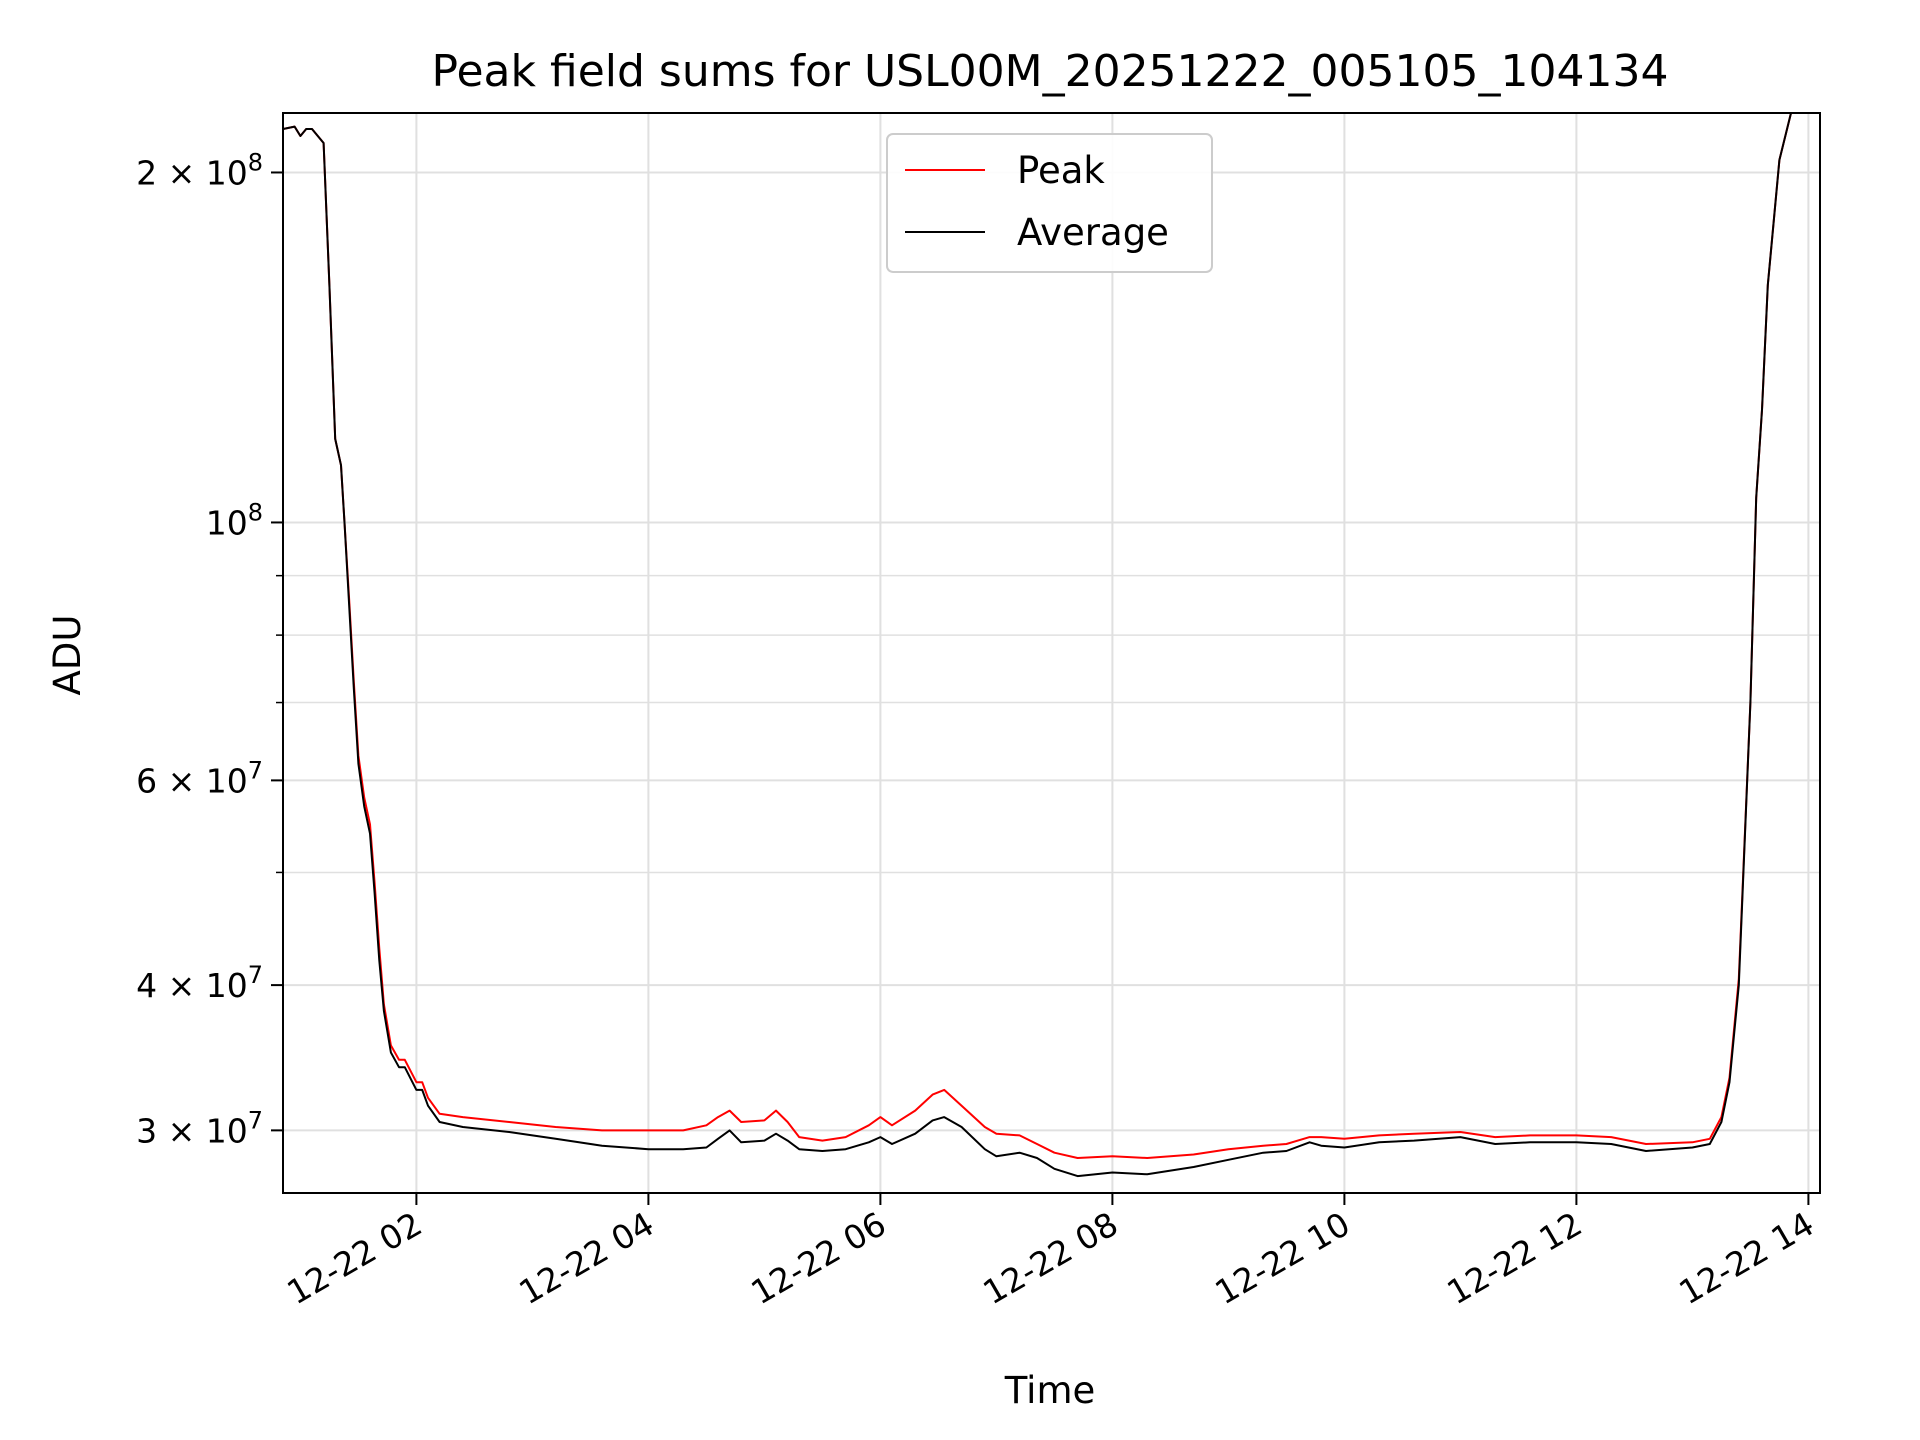 The image size is (1920, 1440). What do you see at coordinates (1093, 232) in the screenshot?
I see `legend-label-average: Average` at bounding box center [1093, 232].